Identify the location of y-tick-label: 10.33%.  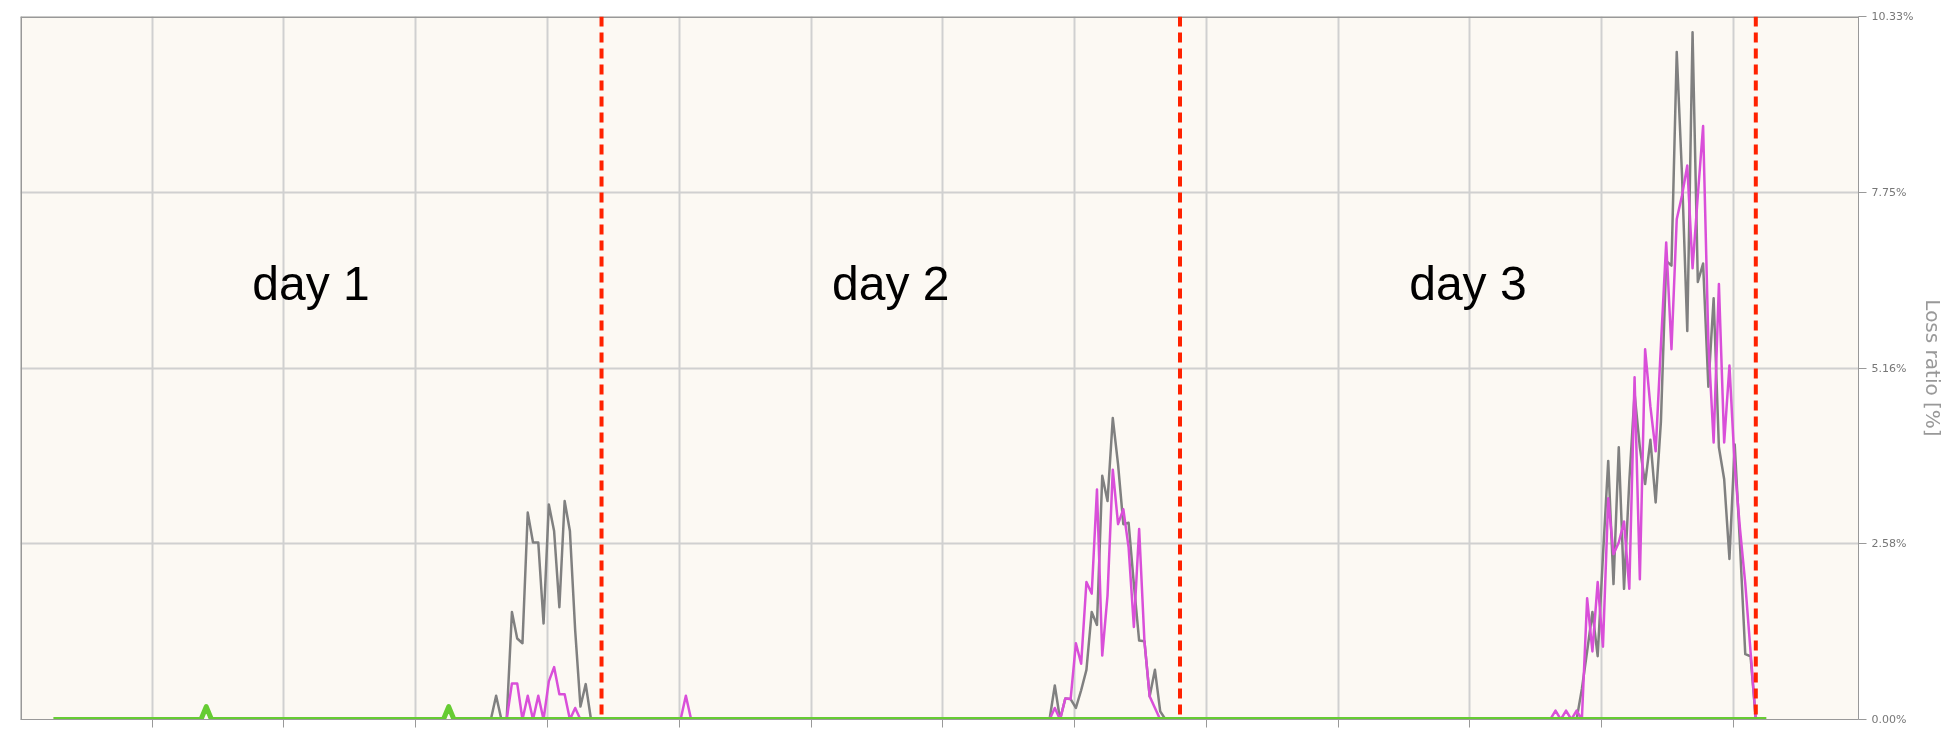
(1892, 16).